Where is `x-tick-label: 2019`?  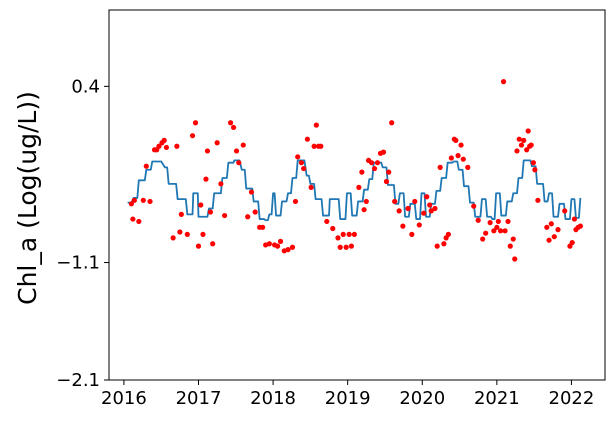
x-tick-label: 2019 is located at coordinates (348, 398).